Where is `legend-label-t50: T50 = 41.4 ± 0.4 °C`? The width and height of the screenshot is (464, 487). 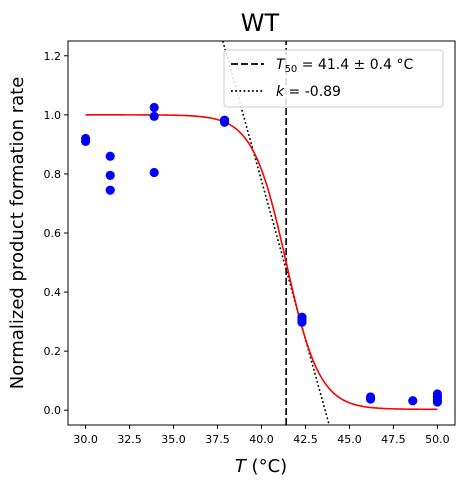
legend-label-t50: T50 = 41.4 ± 0.4 °C is located at coordinates (344, 66).